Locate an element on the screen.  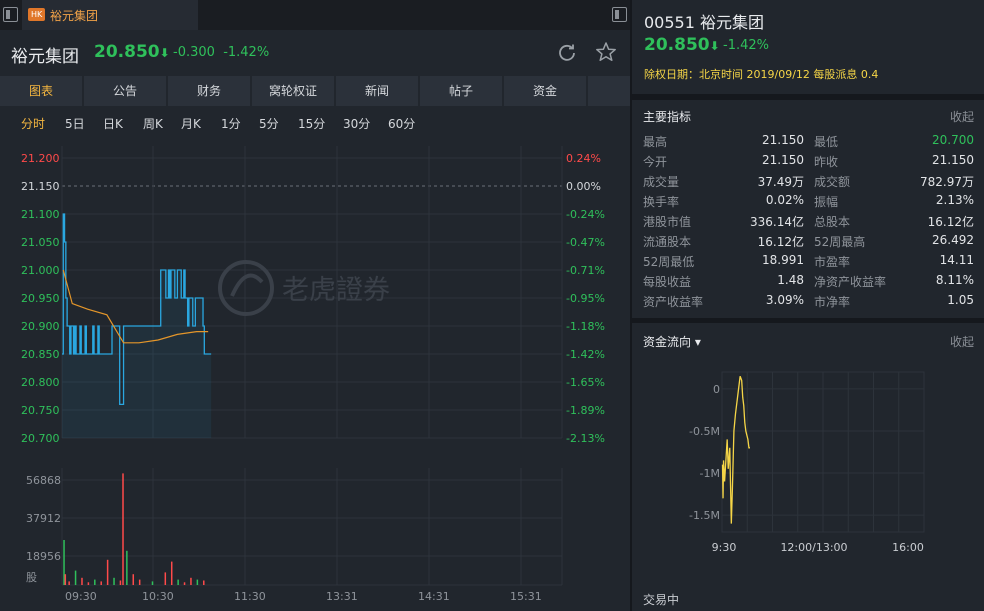
tab-chart: 图表 is located at coordinates (41, 91).